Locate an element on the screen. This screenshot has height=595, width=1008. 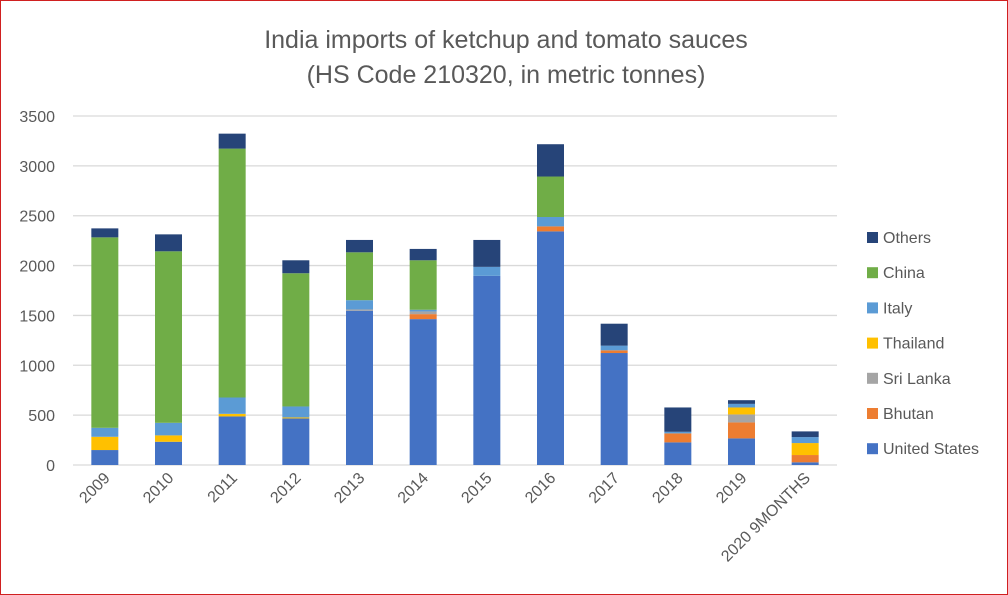
x-tick-label: 2010 is located at coordinates (158, 488).